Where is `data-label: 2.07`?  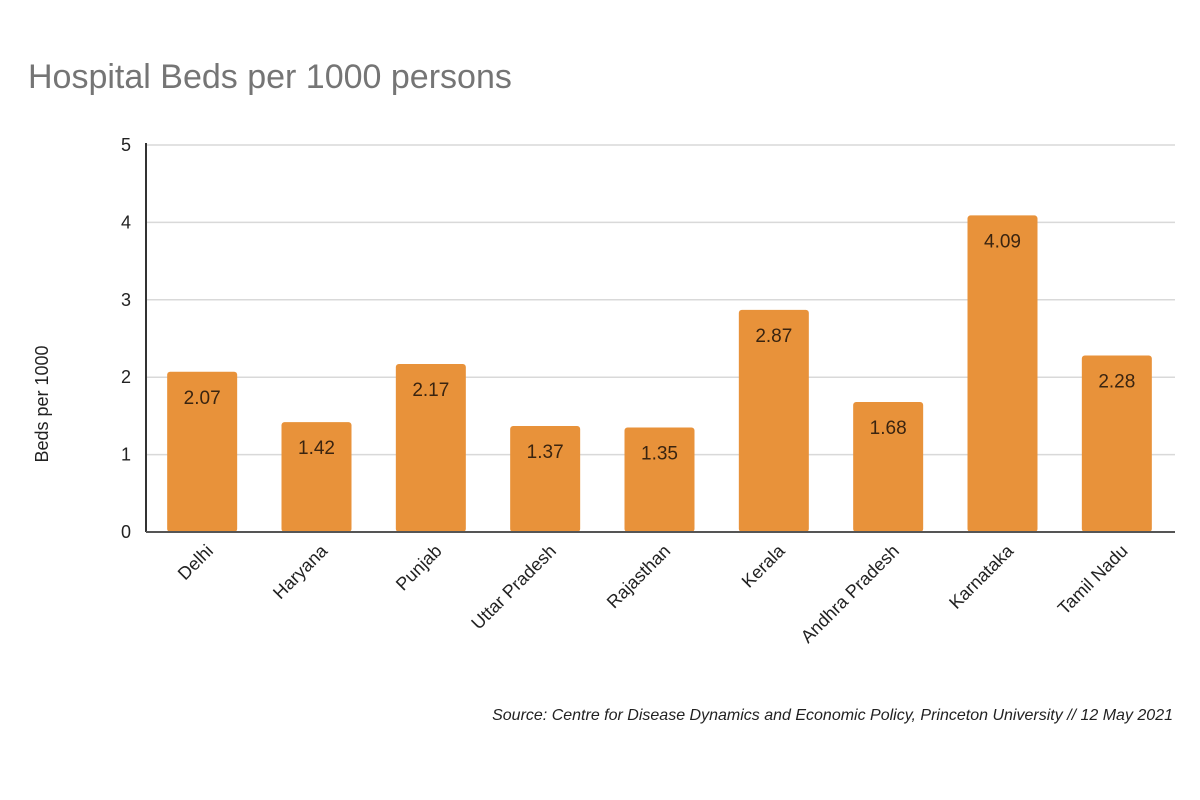
data-label: 2.07 is located at coordinates (202, 398).